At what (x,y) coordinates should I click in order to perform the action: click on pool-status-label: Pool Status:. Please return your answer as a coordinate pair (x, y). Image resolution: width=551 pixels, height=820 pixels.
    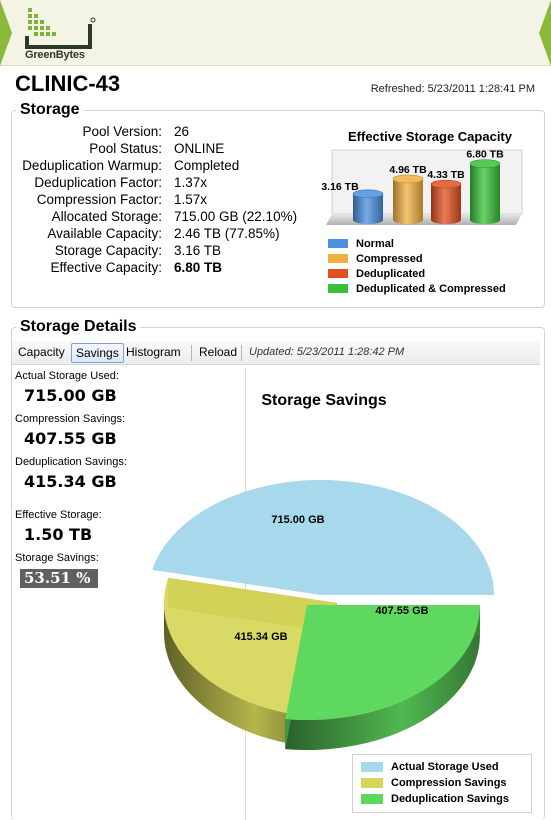
    Looking at the image, I should click on (125, 148).